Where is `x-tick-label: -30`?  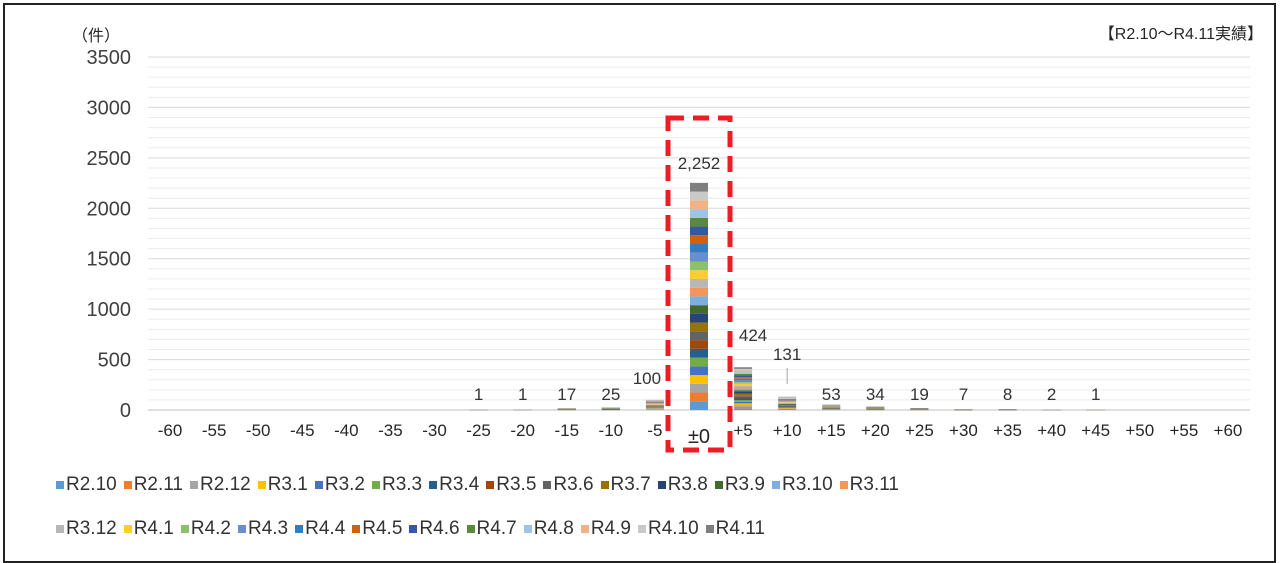 x-tick-label: -30 is located at coordinates (434, 430).